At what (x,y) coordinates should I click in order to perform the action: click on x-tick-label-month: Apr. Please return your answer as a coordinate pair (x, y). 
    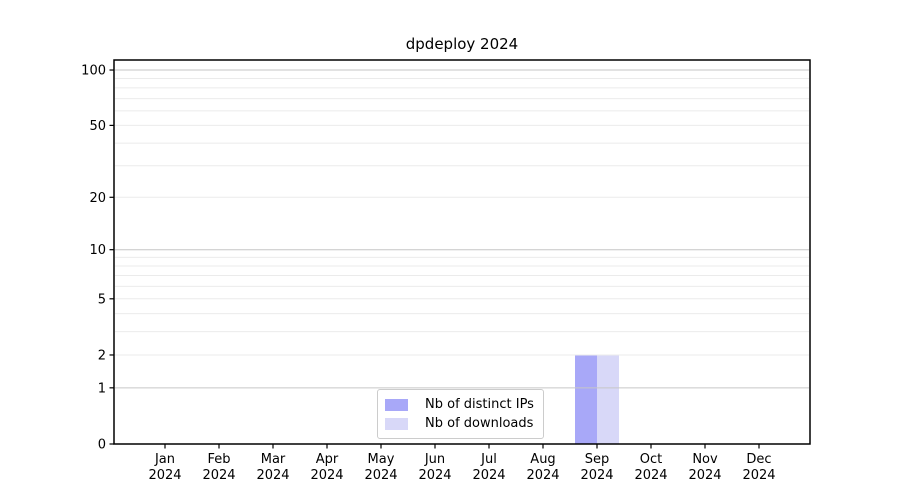
    Looking at the image, I should click on (327, 459).